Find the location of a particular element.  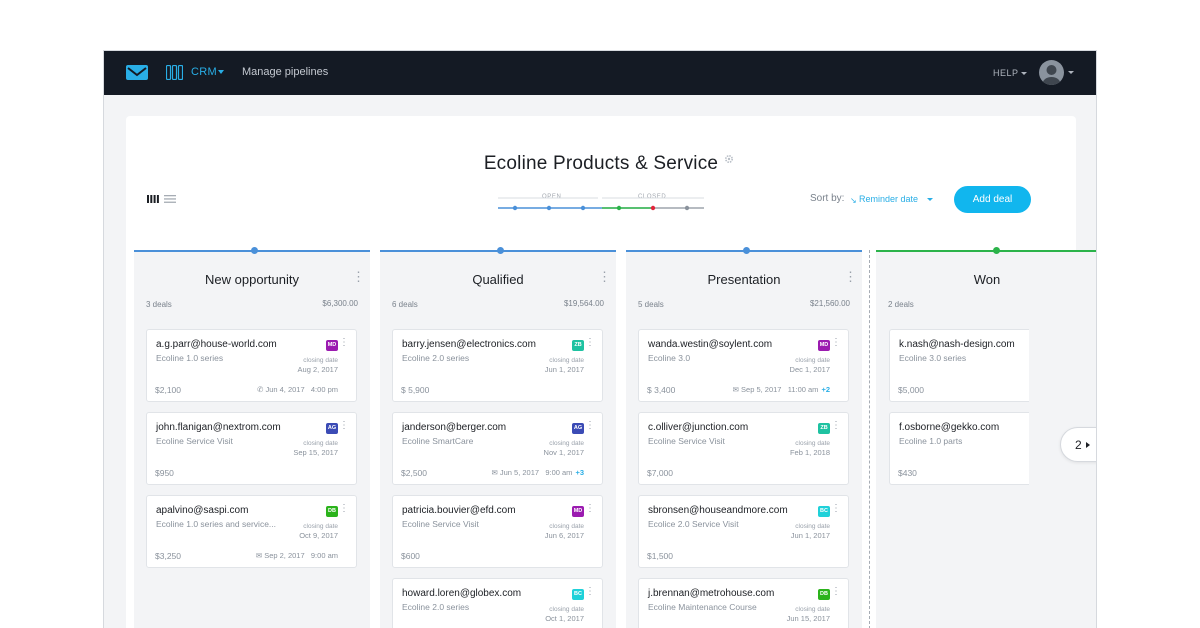

deal-contact-email: sbronsen@houseandmore.com is located at coordinates (718, 510).